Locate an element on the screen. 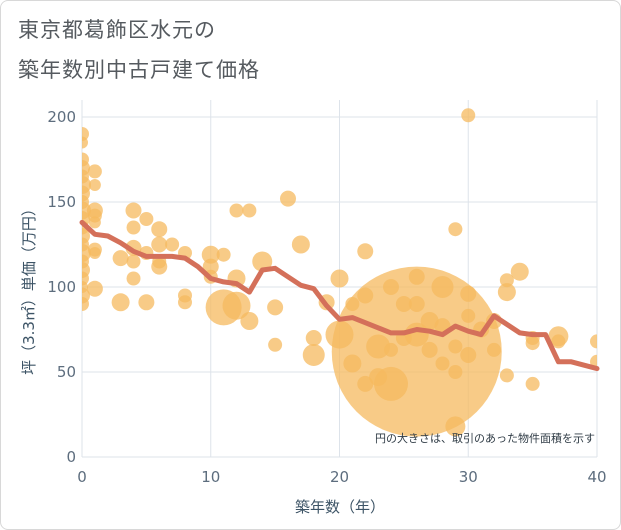  chart-title-line-1: 東京都葛飾区水元の is located at coordinates (117, 30).